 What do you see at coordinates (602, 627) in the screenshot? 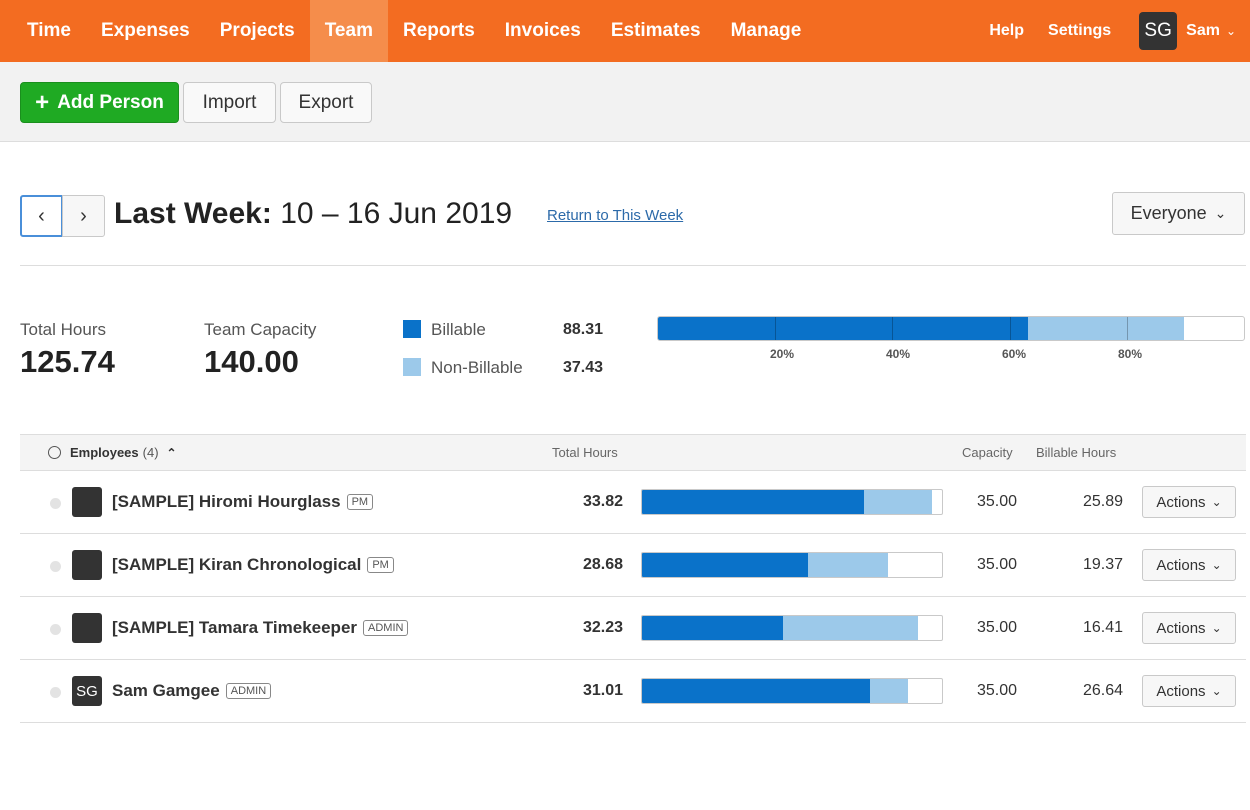
I see `total-hours: 32.23` at bounding box center [602, 627].